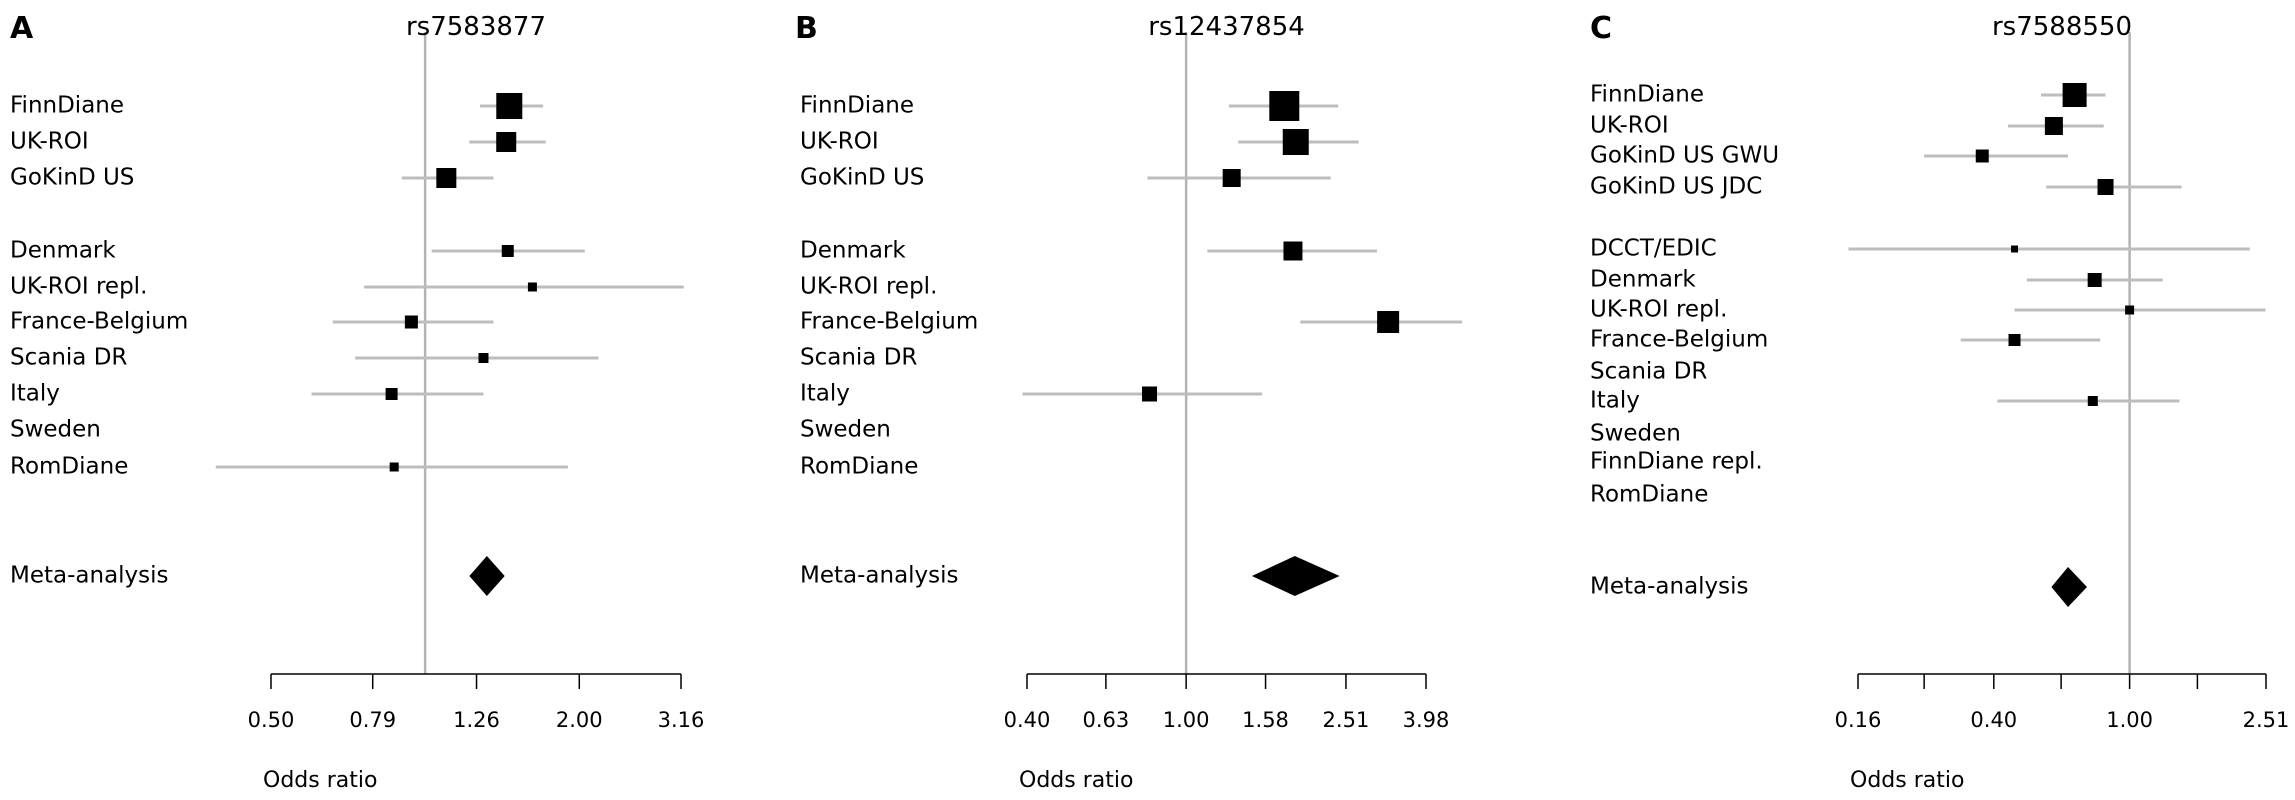 The width and height of the screenshot is (2295, 800). Describe the element at coordinates (1676, 461) in the screenshot. I see `study-label-finndiane-repl: FinnDiane repl.` at that location.